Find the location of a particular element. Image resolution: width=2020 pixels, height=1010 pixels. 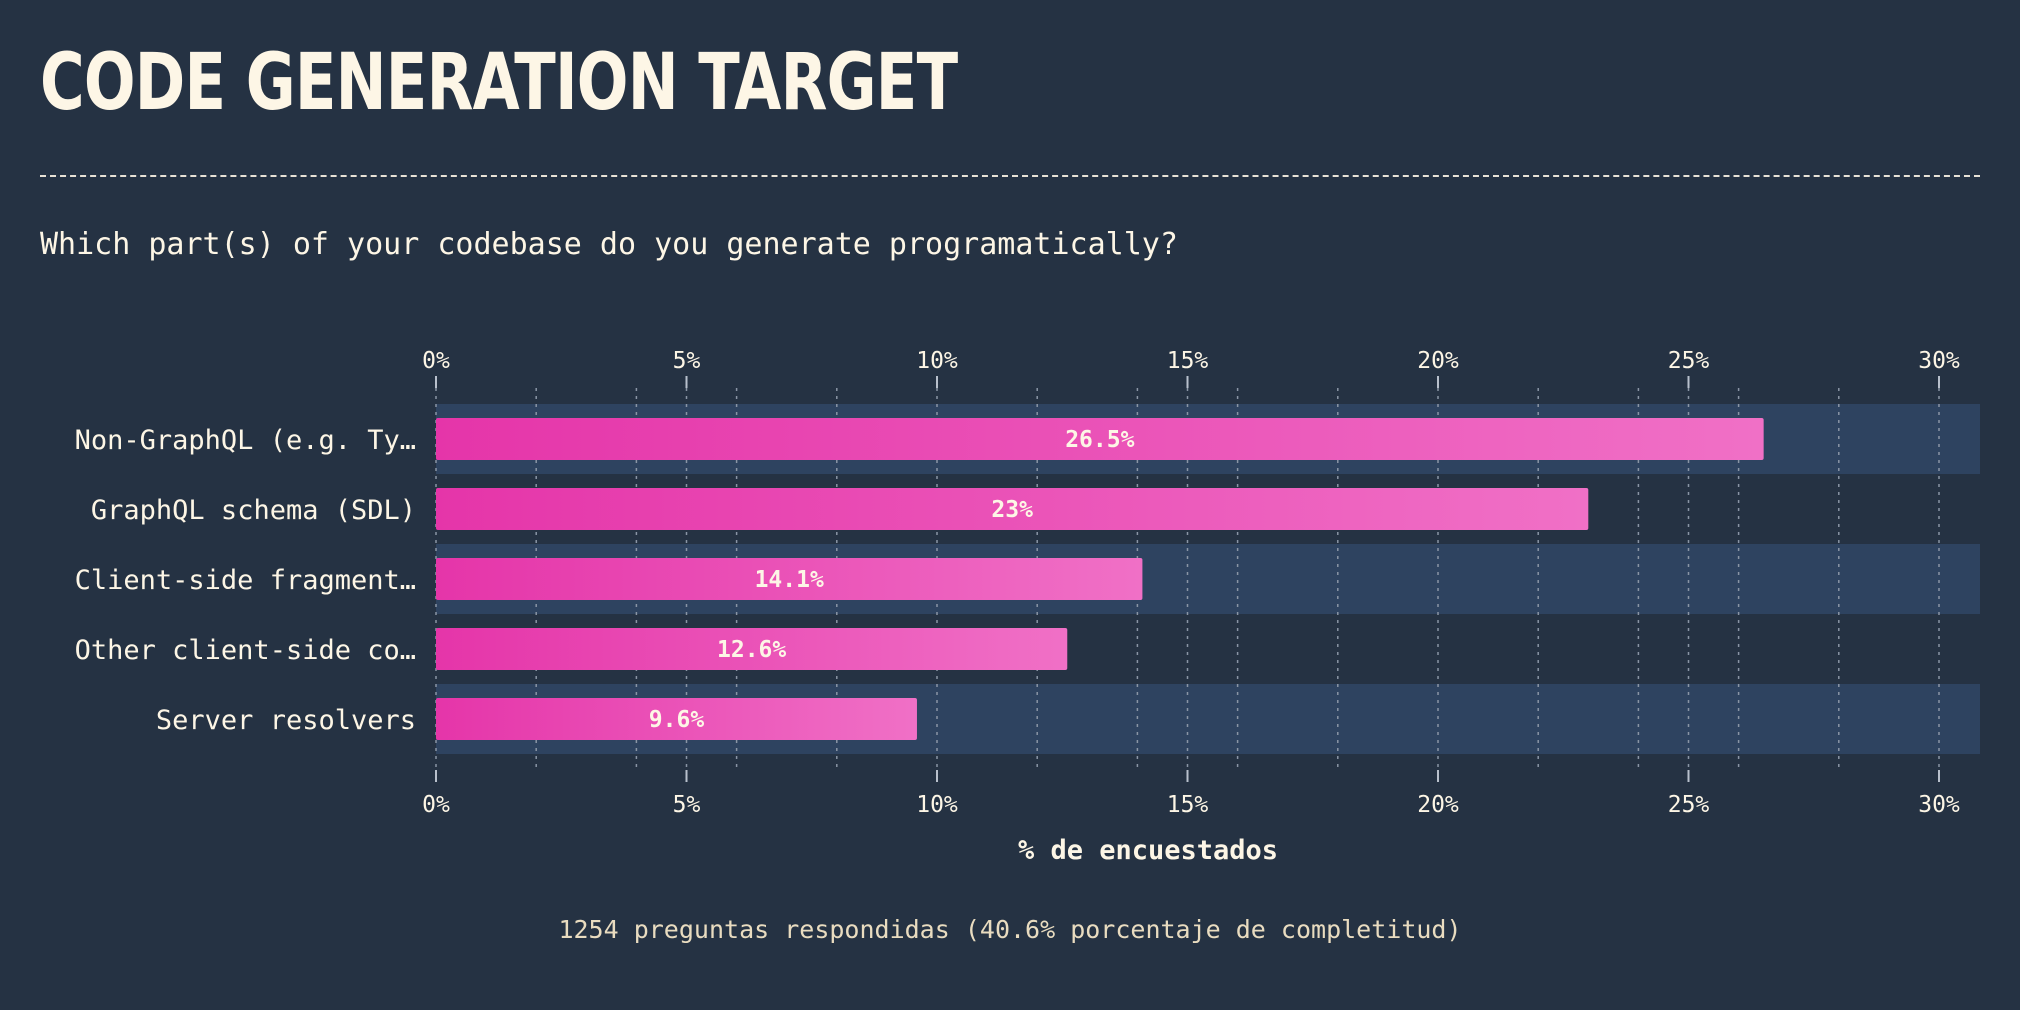

x-tick-label-bottom: 0% is located at coordinates (436, 805).